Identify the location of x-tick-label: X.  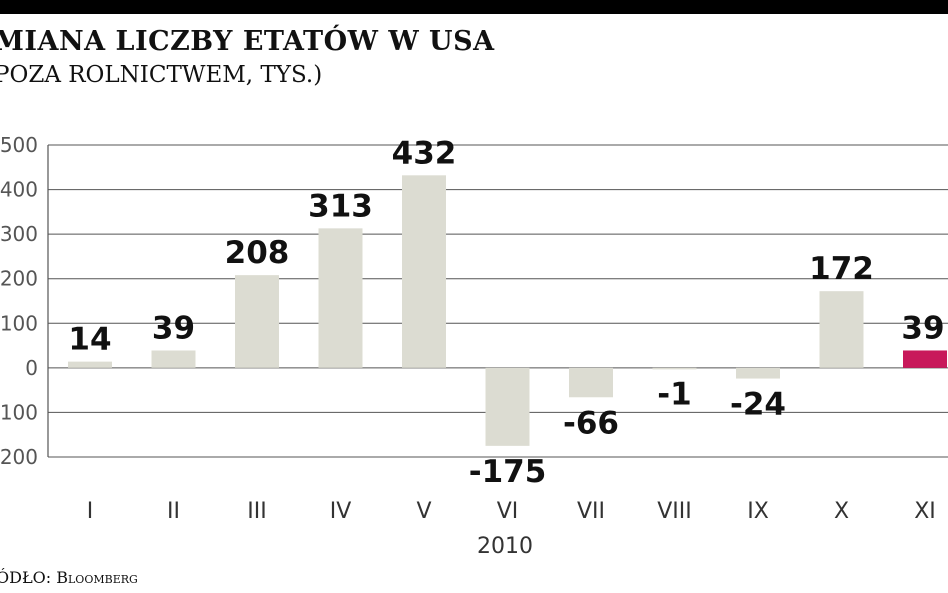
(841, 511).